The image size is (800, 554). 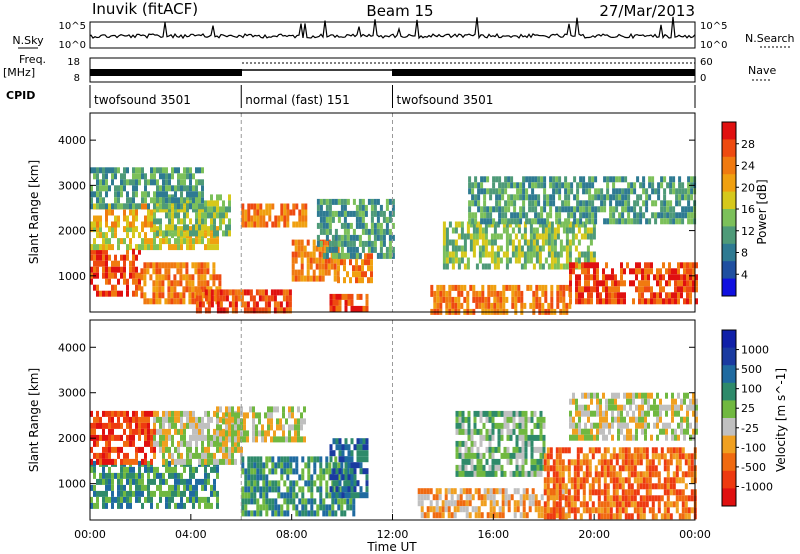 I want to click on colorbar-tick-label: -500, so click(x=753, y=467).